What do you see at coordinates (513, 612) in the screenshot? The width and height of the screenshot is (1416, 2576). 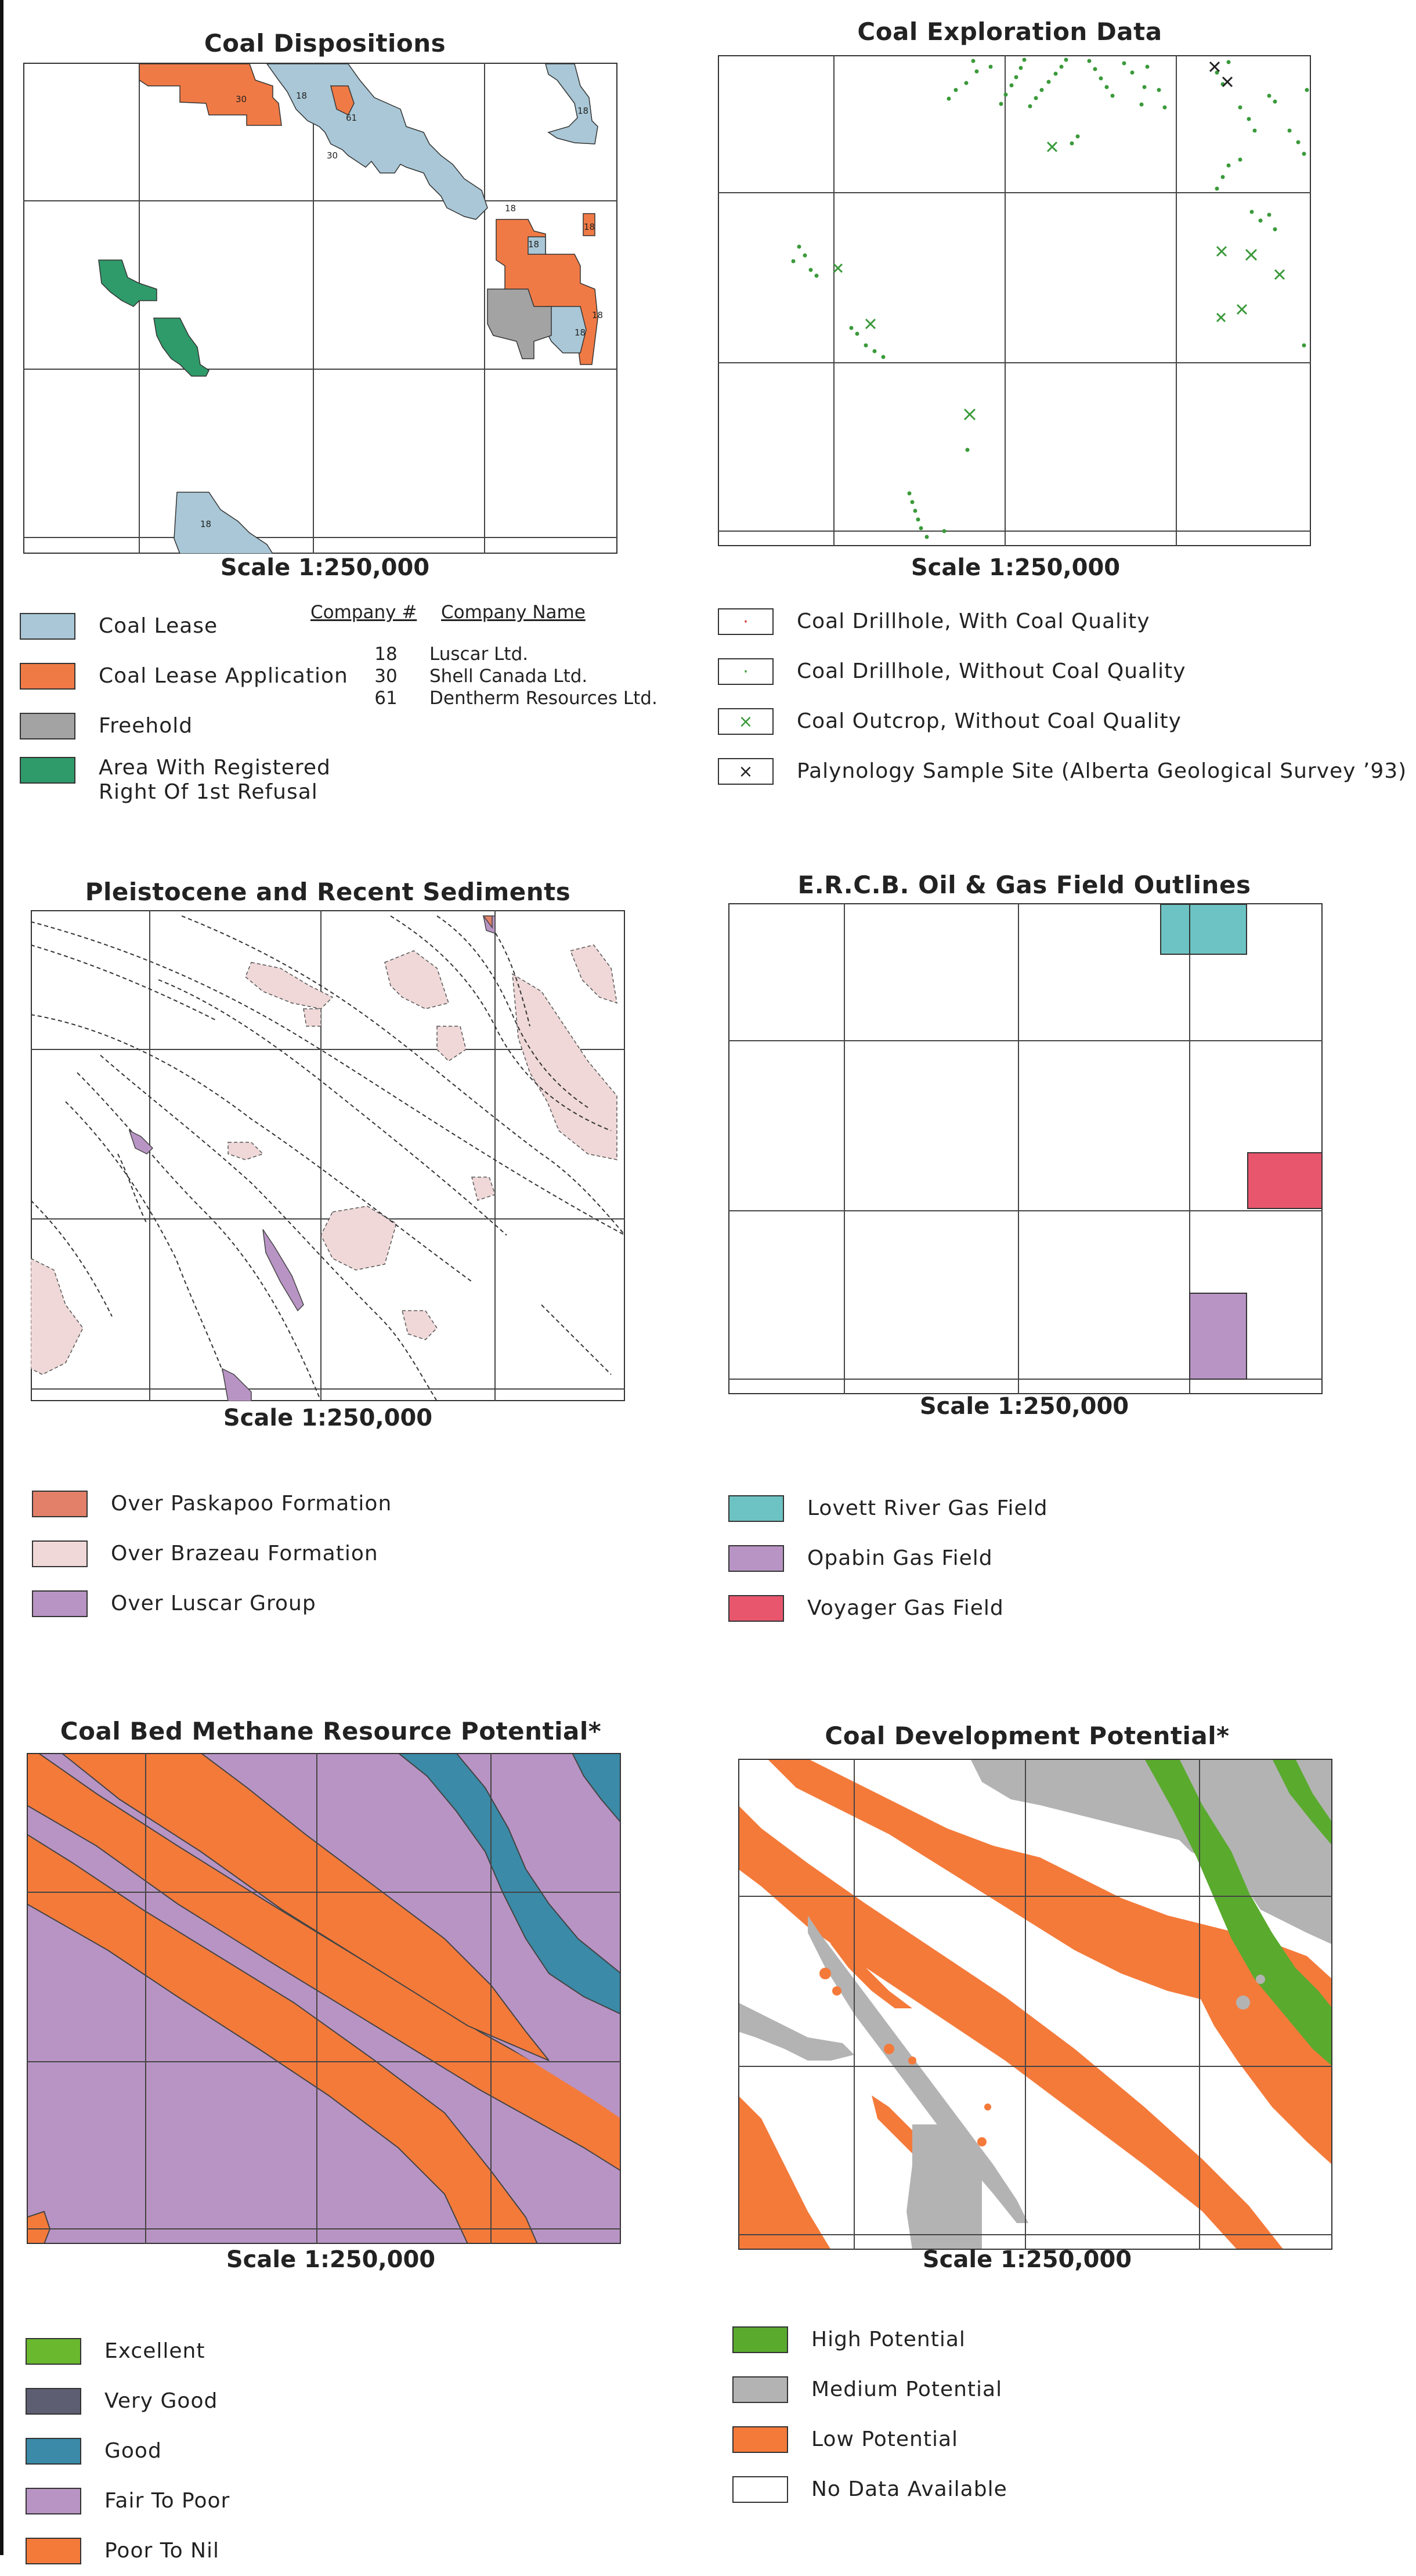 I see `company-name-header: Company Name` at bounding box center [513, 612].